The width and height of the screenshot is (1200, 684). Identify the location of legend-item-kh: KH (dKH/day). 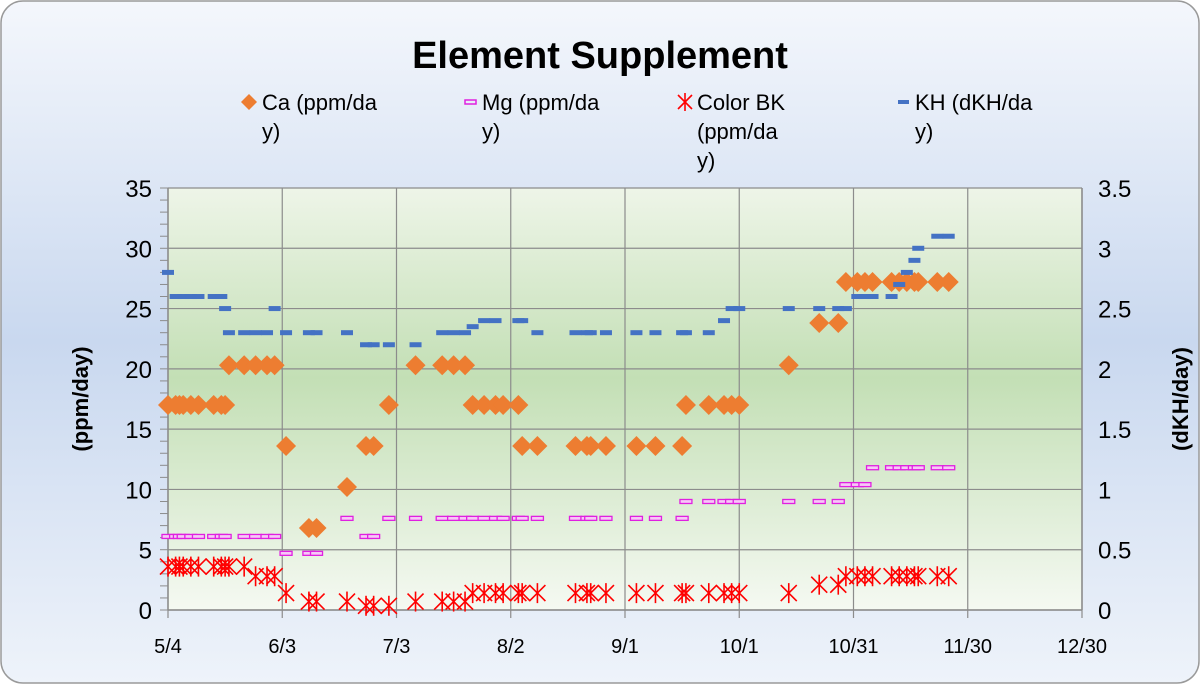
(963, 117).